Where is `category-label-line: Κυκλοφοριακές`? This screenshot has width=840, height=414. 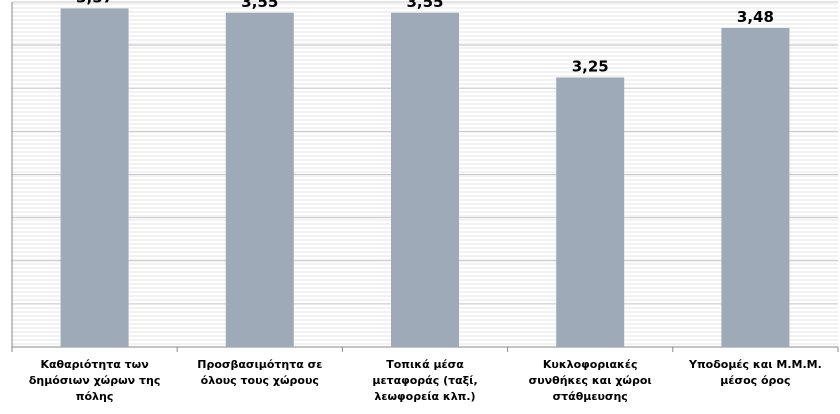
category-label-line: Κυκλοφοριακές is located at coordinates (590, 364).